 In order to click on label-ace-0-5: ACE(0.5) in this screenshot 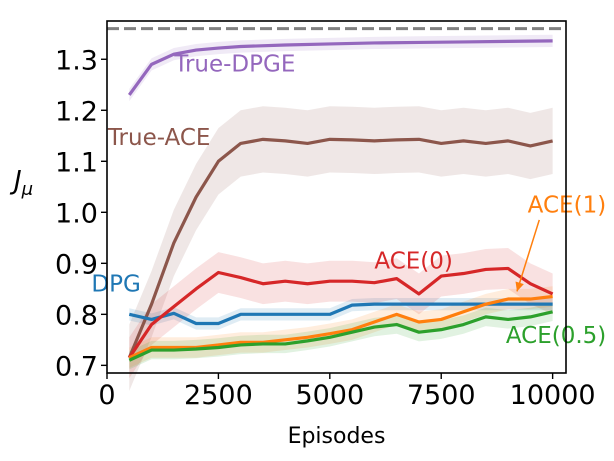, I will do `click(556, 336)`.